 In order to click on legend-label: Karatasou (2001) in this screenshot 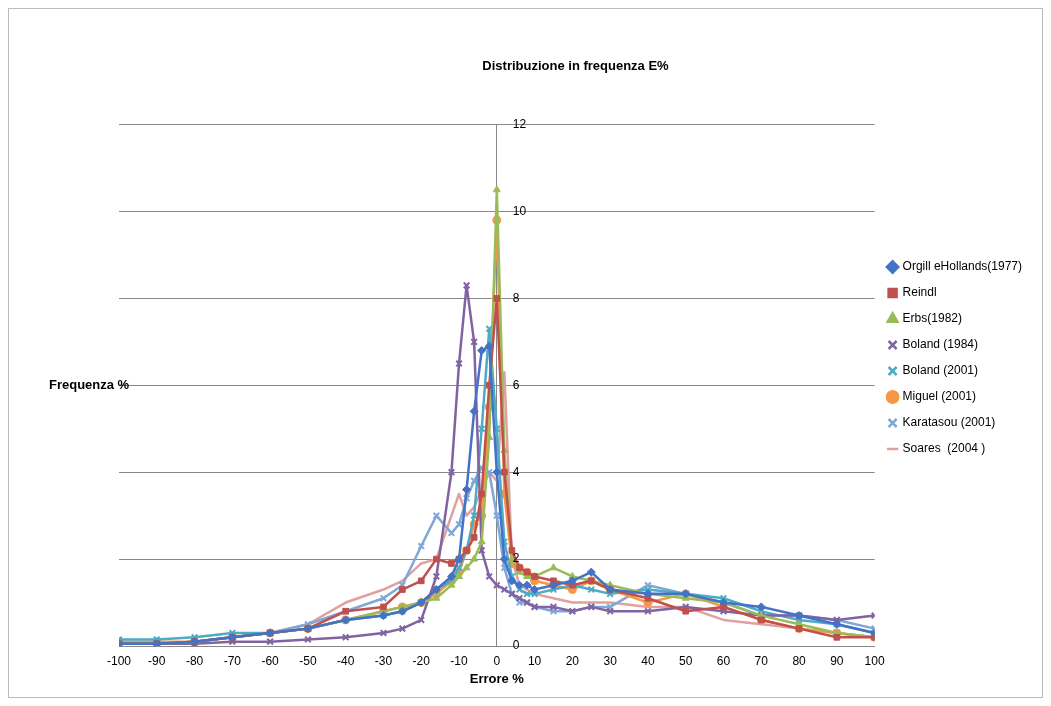, I will do `click(949, 422)`.